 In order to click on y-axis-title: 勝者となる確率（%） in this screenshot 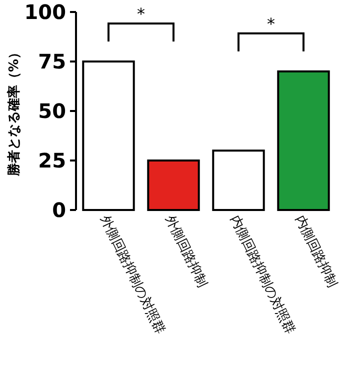, I will do `click(14, 112)`.